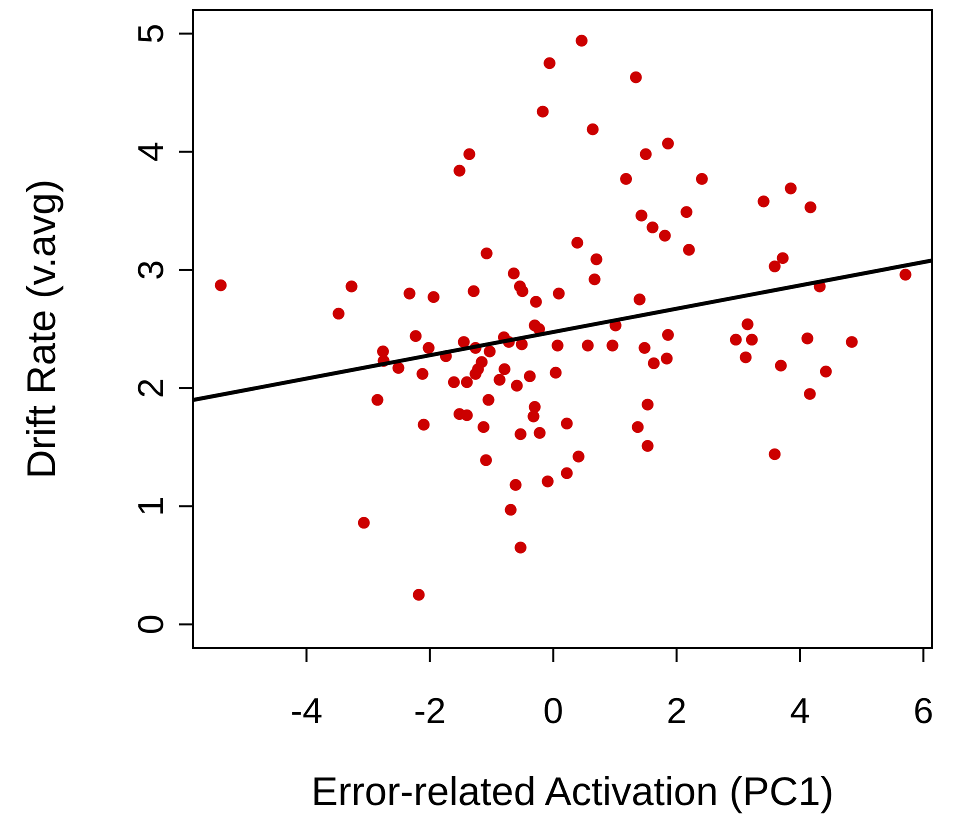 This screenshot has width=955, height=816. What do you see at coordinates (150, 624) in the screenshot?
I see `y-tick-label: 0` at bounding box center [150, 624].